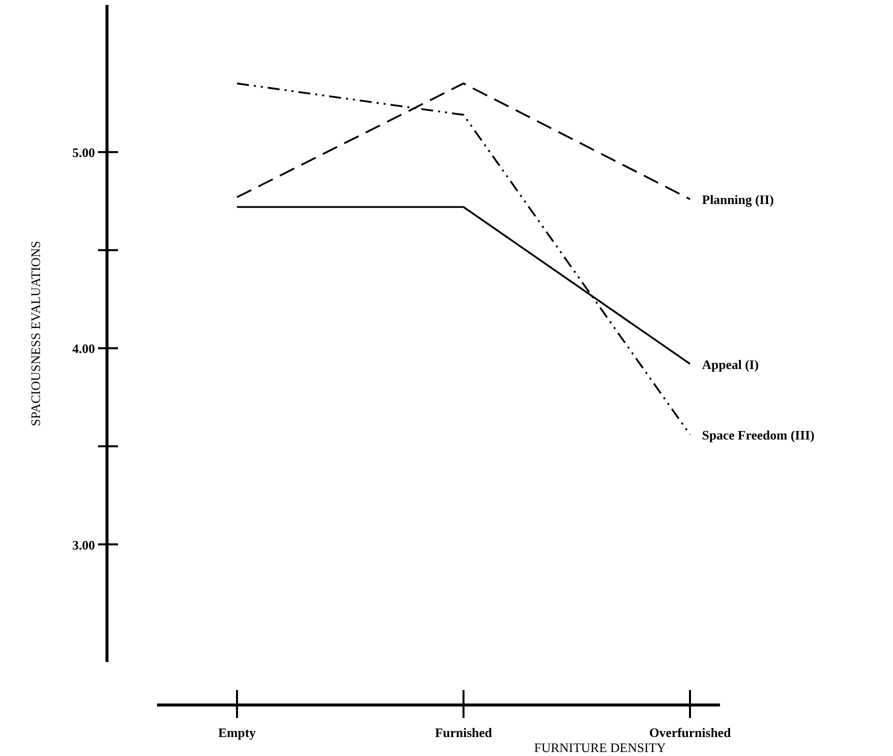 Image resolution: width=893 pixels, height=756 pixels. I want to click on series-label: Appeal (I), so click(730, 364).